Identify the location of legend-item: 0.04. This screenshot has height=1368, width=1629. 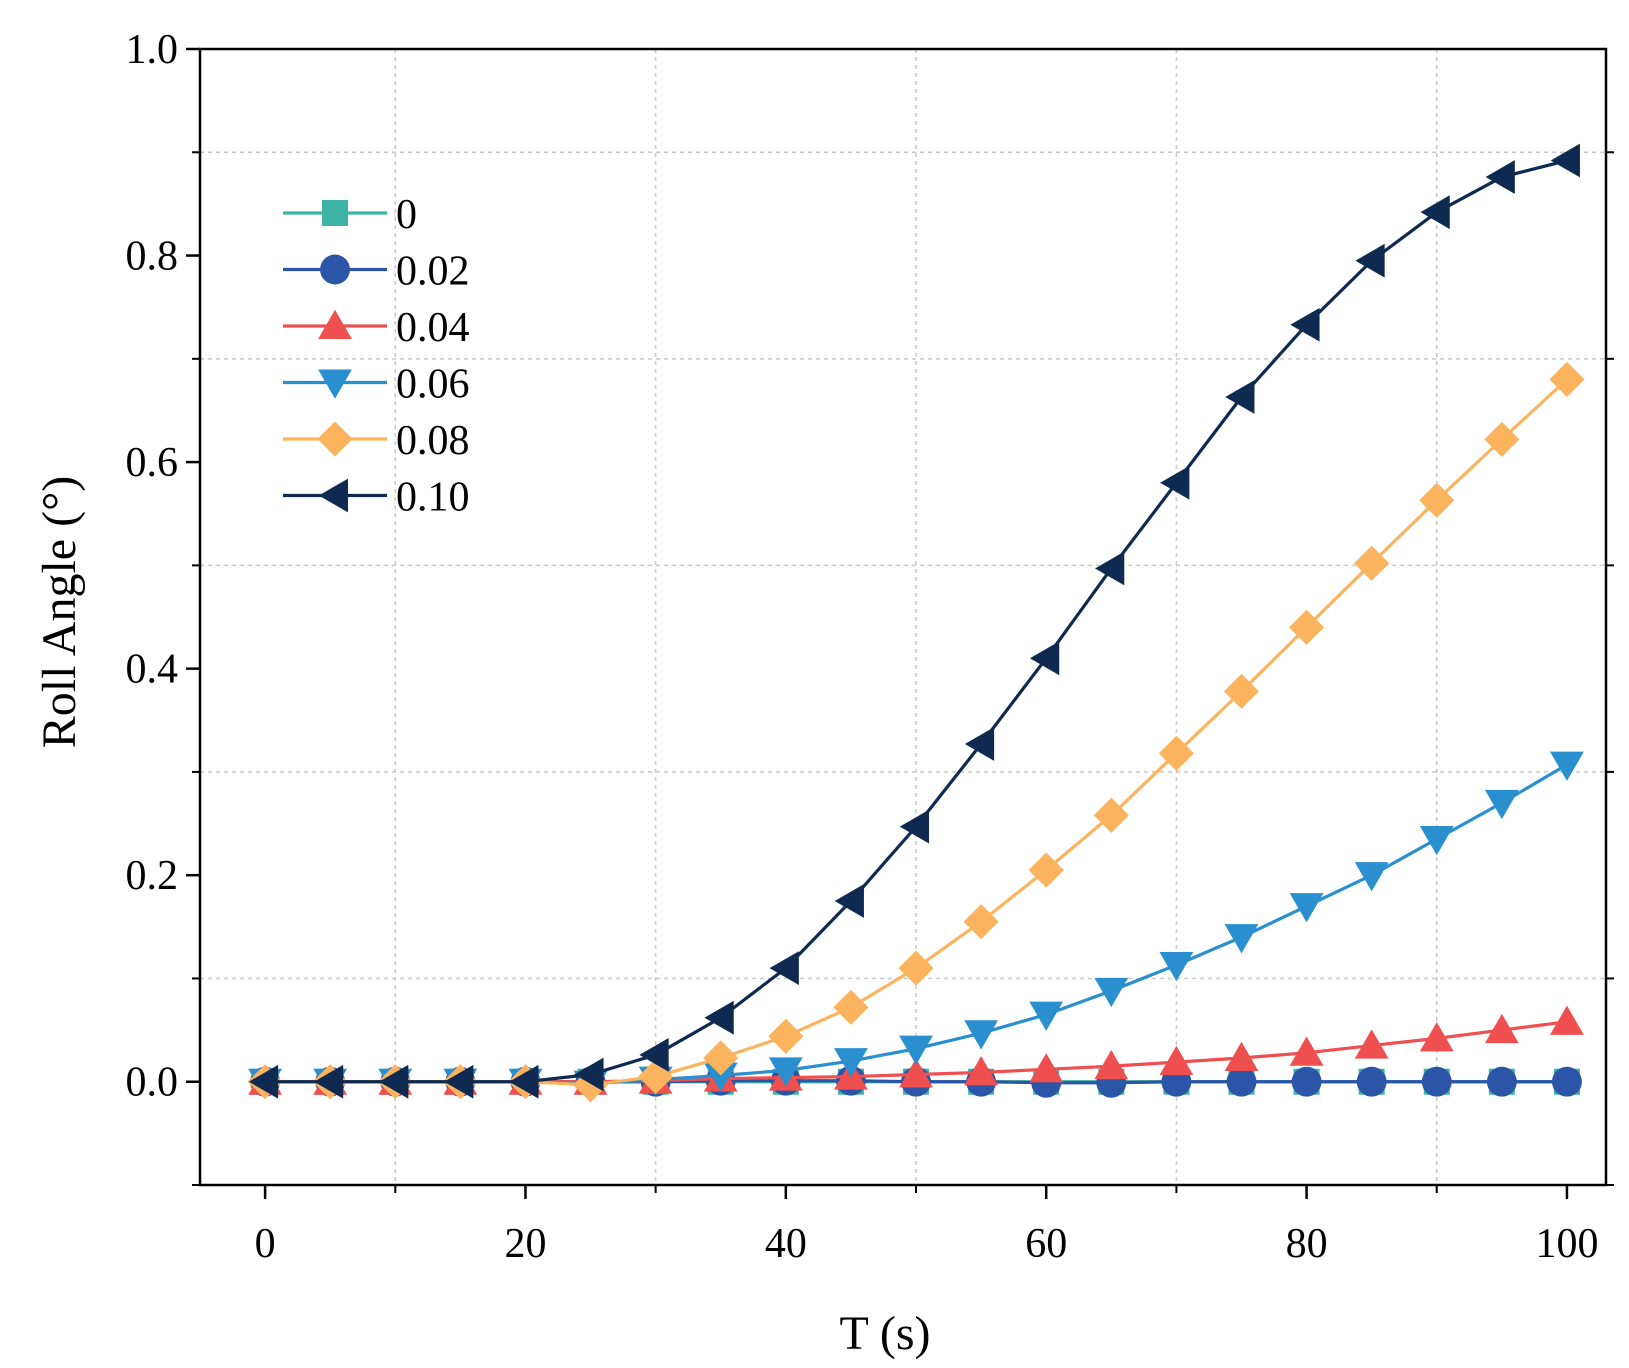
(376, 328).